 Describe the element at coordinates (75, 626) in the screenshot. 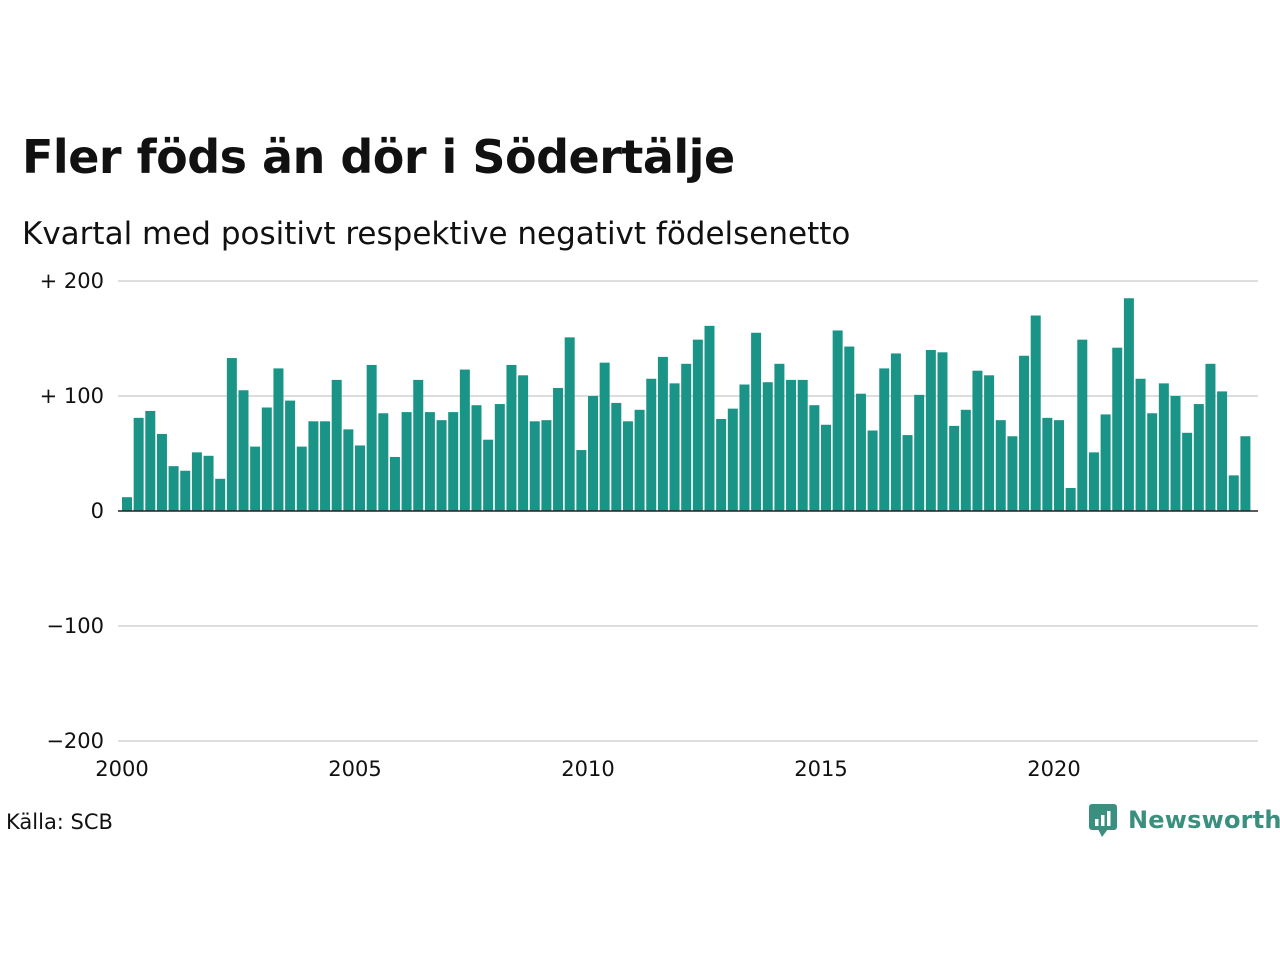

I see `y-tick-label: −100` at that location.